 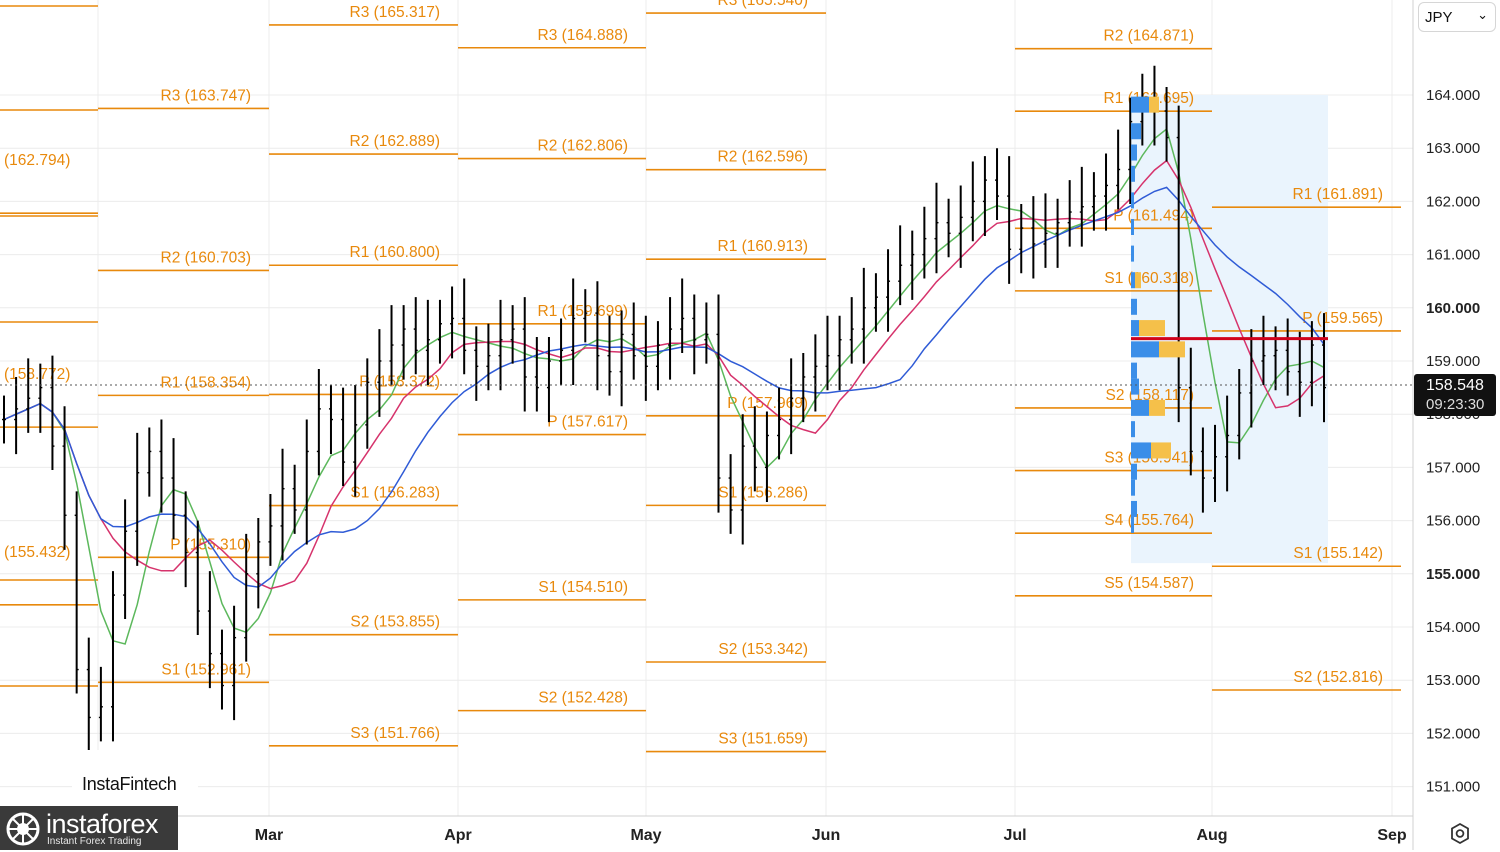 I want to click on x-tick-label: May, so click(x=645, y=835).